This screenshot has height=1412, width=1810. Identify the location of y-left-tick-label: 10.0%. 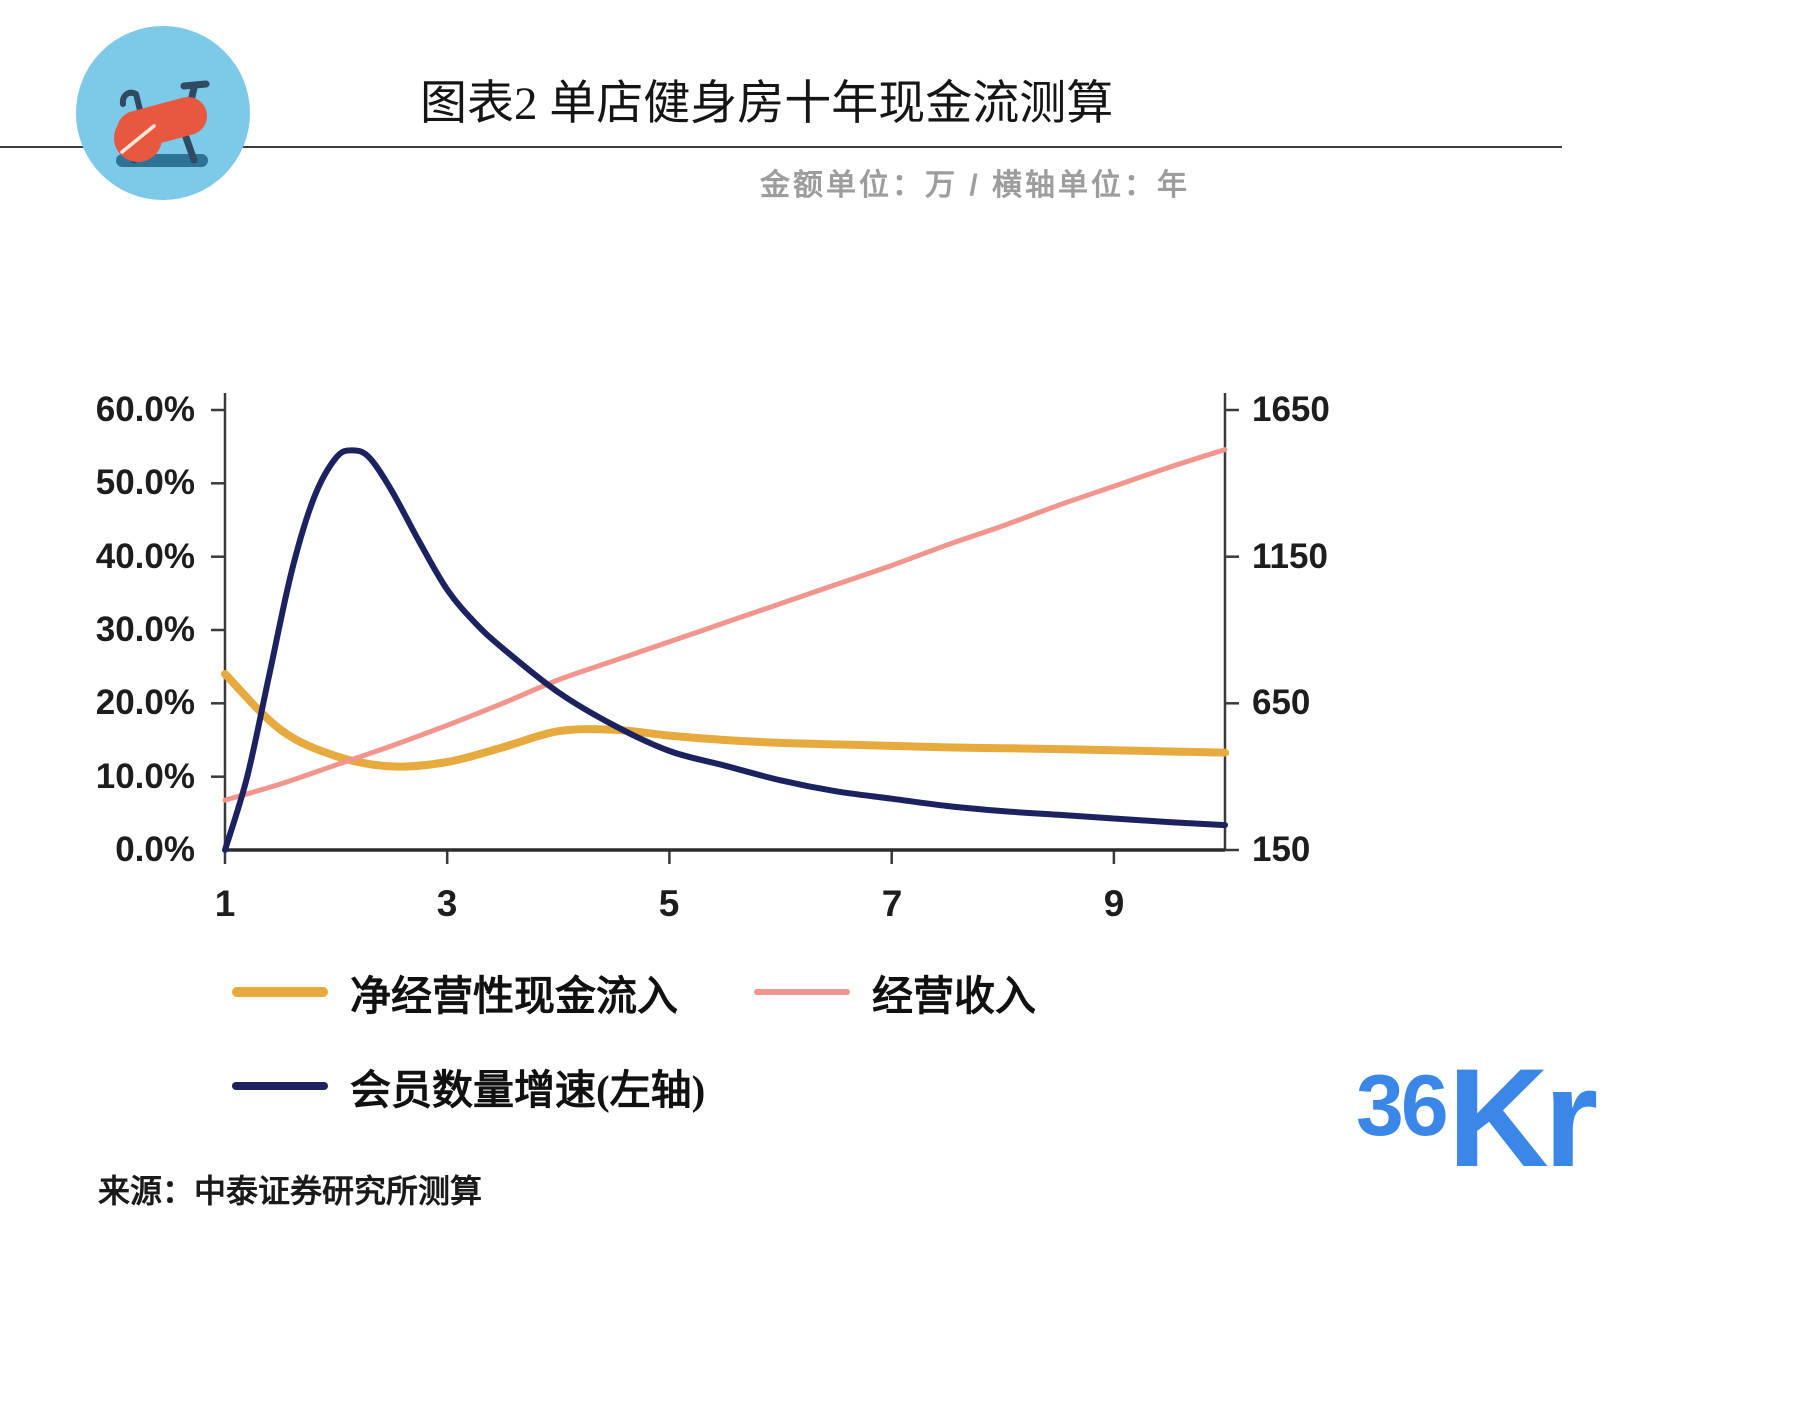
(145, 776).